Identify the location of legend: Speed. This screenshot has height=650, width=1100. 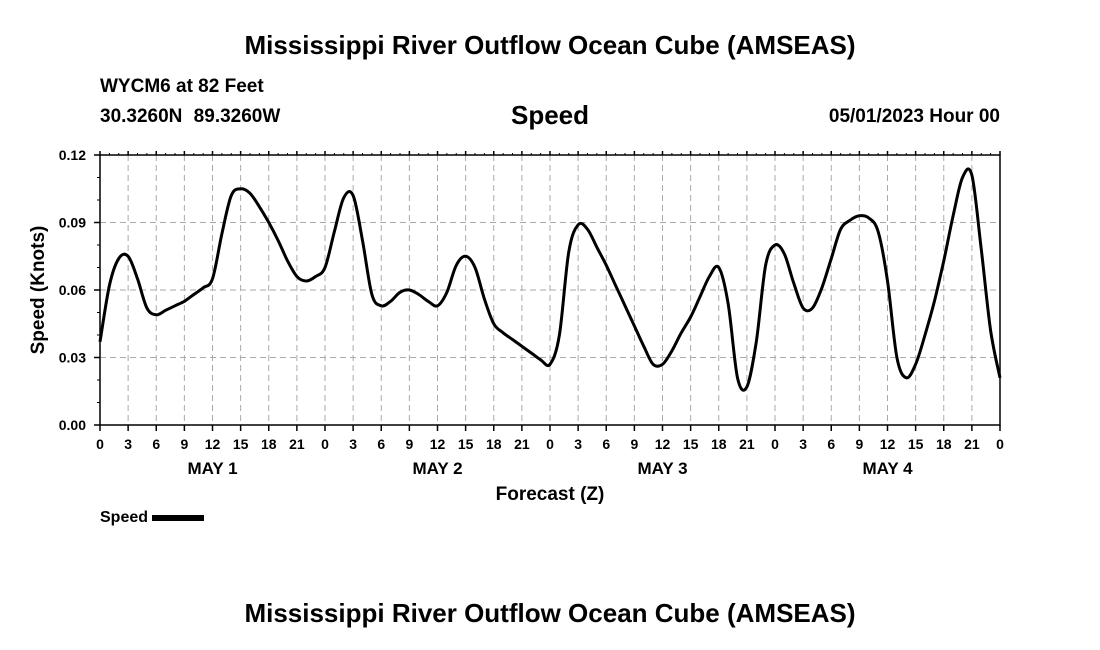
(152, 518).